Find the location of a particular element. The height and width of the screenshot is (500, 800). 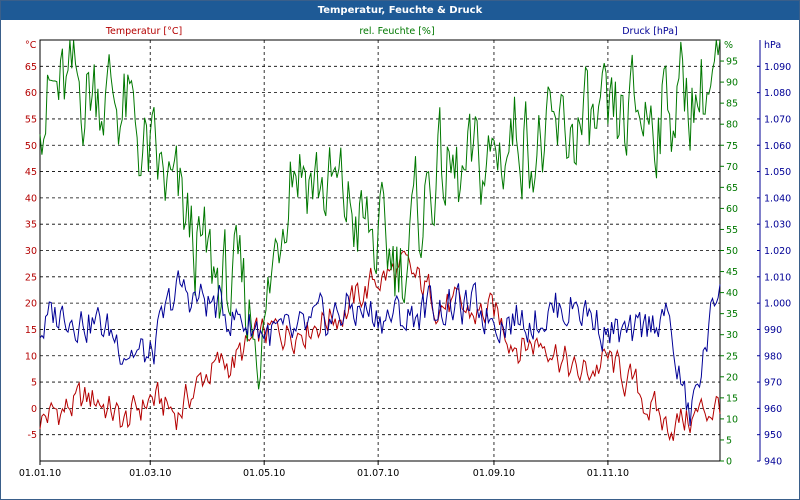

temperature-tick-label: 10 is located at coordinates (31, 356).